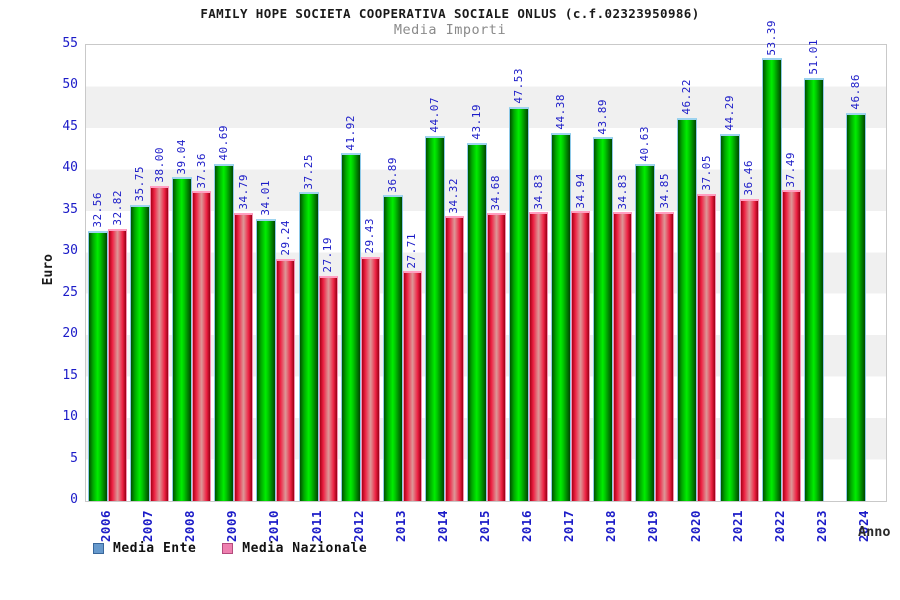 This screenshot has height=600, width=900. What do you see at coordinates (496, 357) in the screenshot?
I see `bar-media-nazionale-2015` at bounding box center [496, 357].